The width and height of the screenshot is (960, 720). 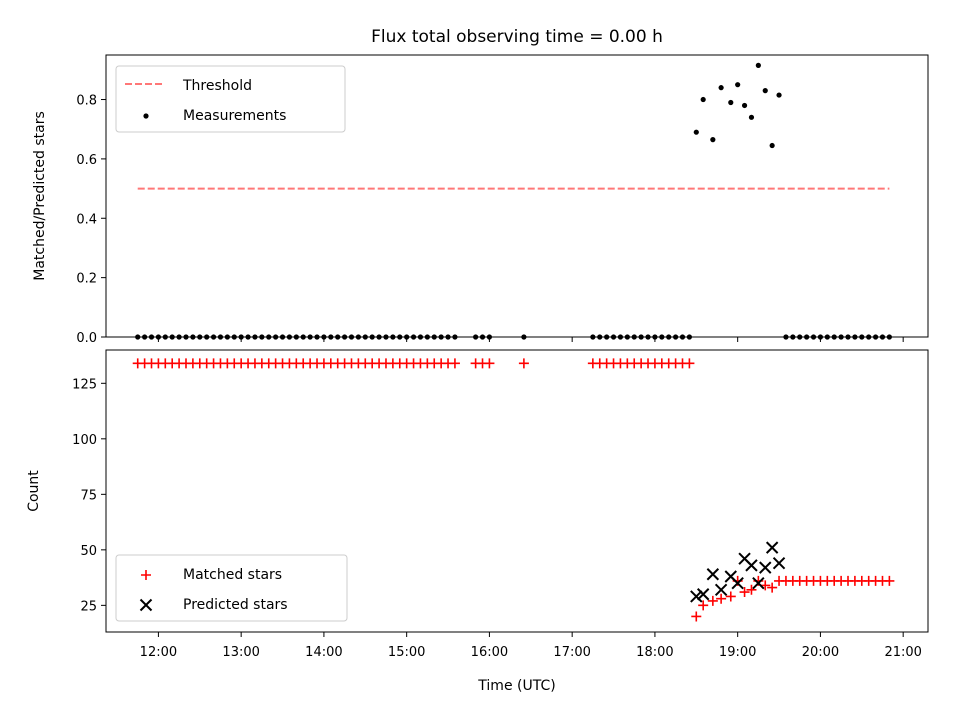 I want to click on x-tick-label: 18:00, so click(x=654, y=652).